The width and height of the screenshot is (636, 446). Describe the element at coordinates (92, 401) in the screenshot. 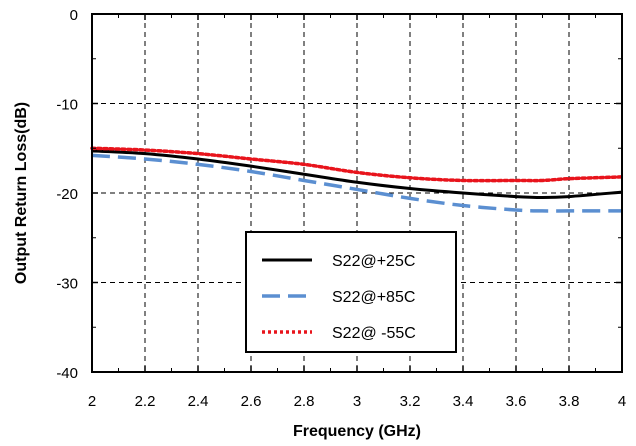

I see `x-tick-label: 2` at that location.